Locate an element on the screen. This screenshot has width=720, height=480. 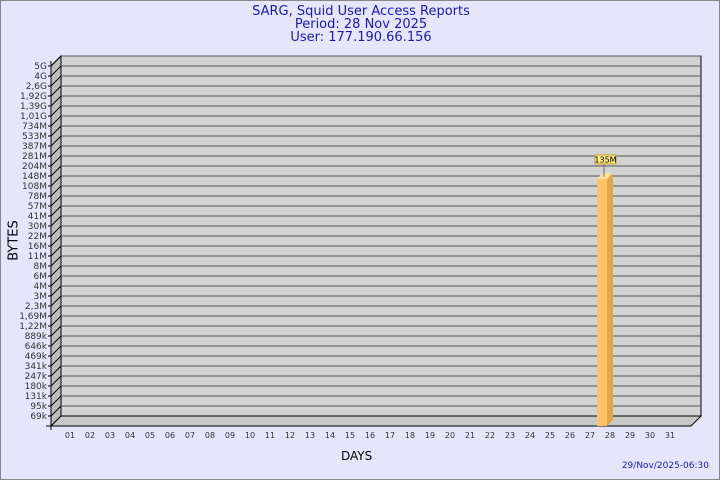
y-tick-label: 108M is located at coordinates (34, 187).